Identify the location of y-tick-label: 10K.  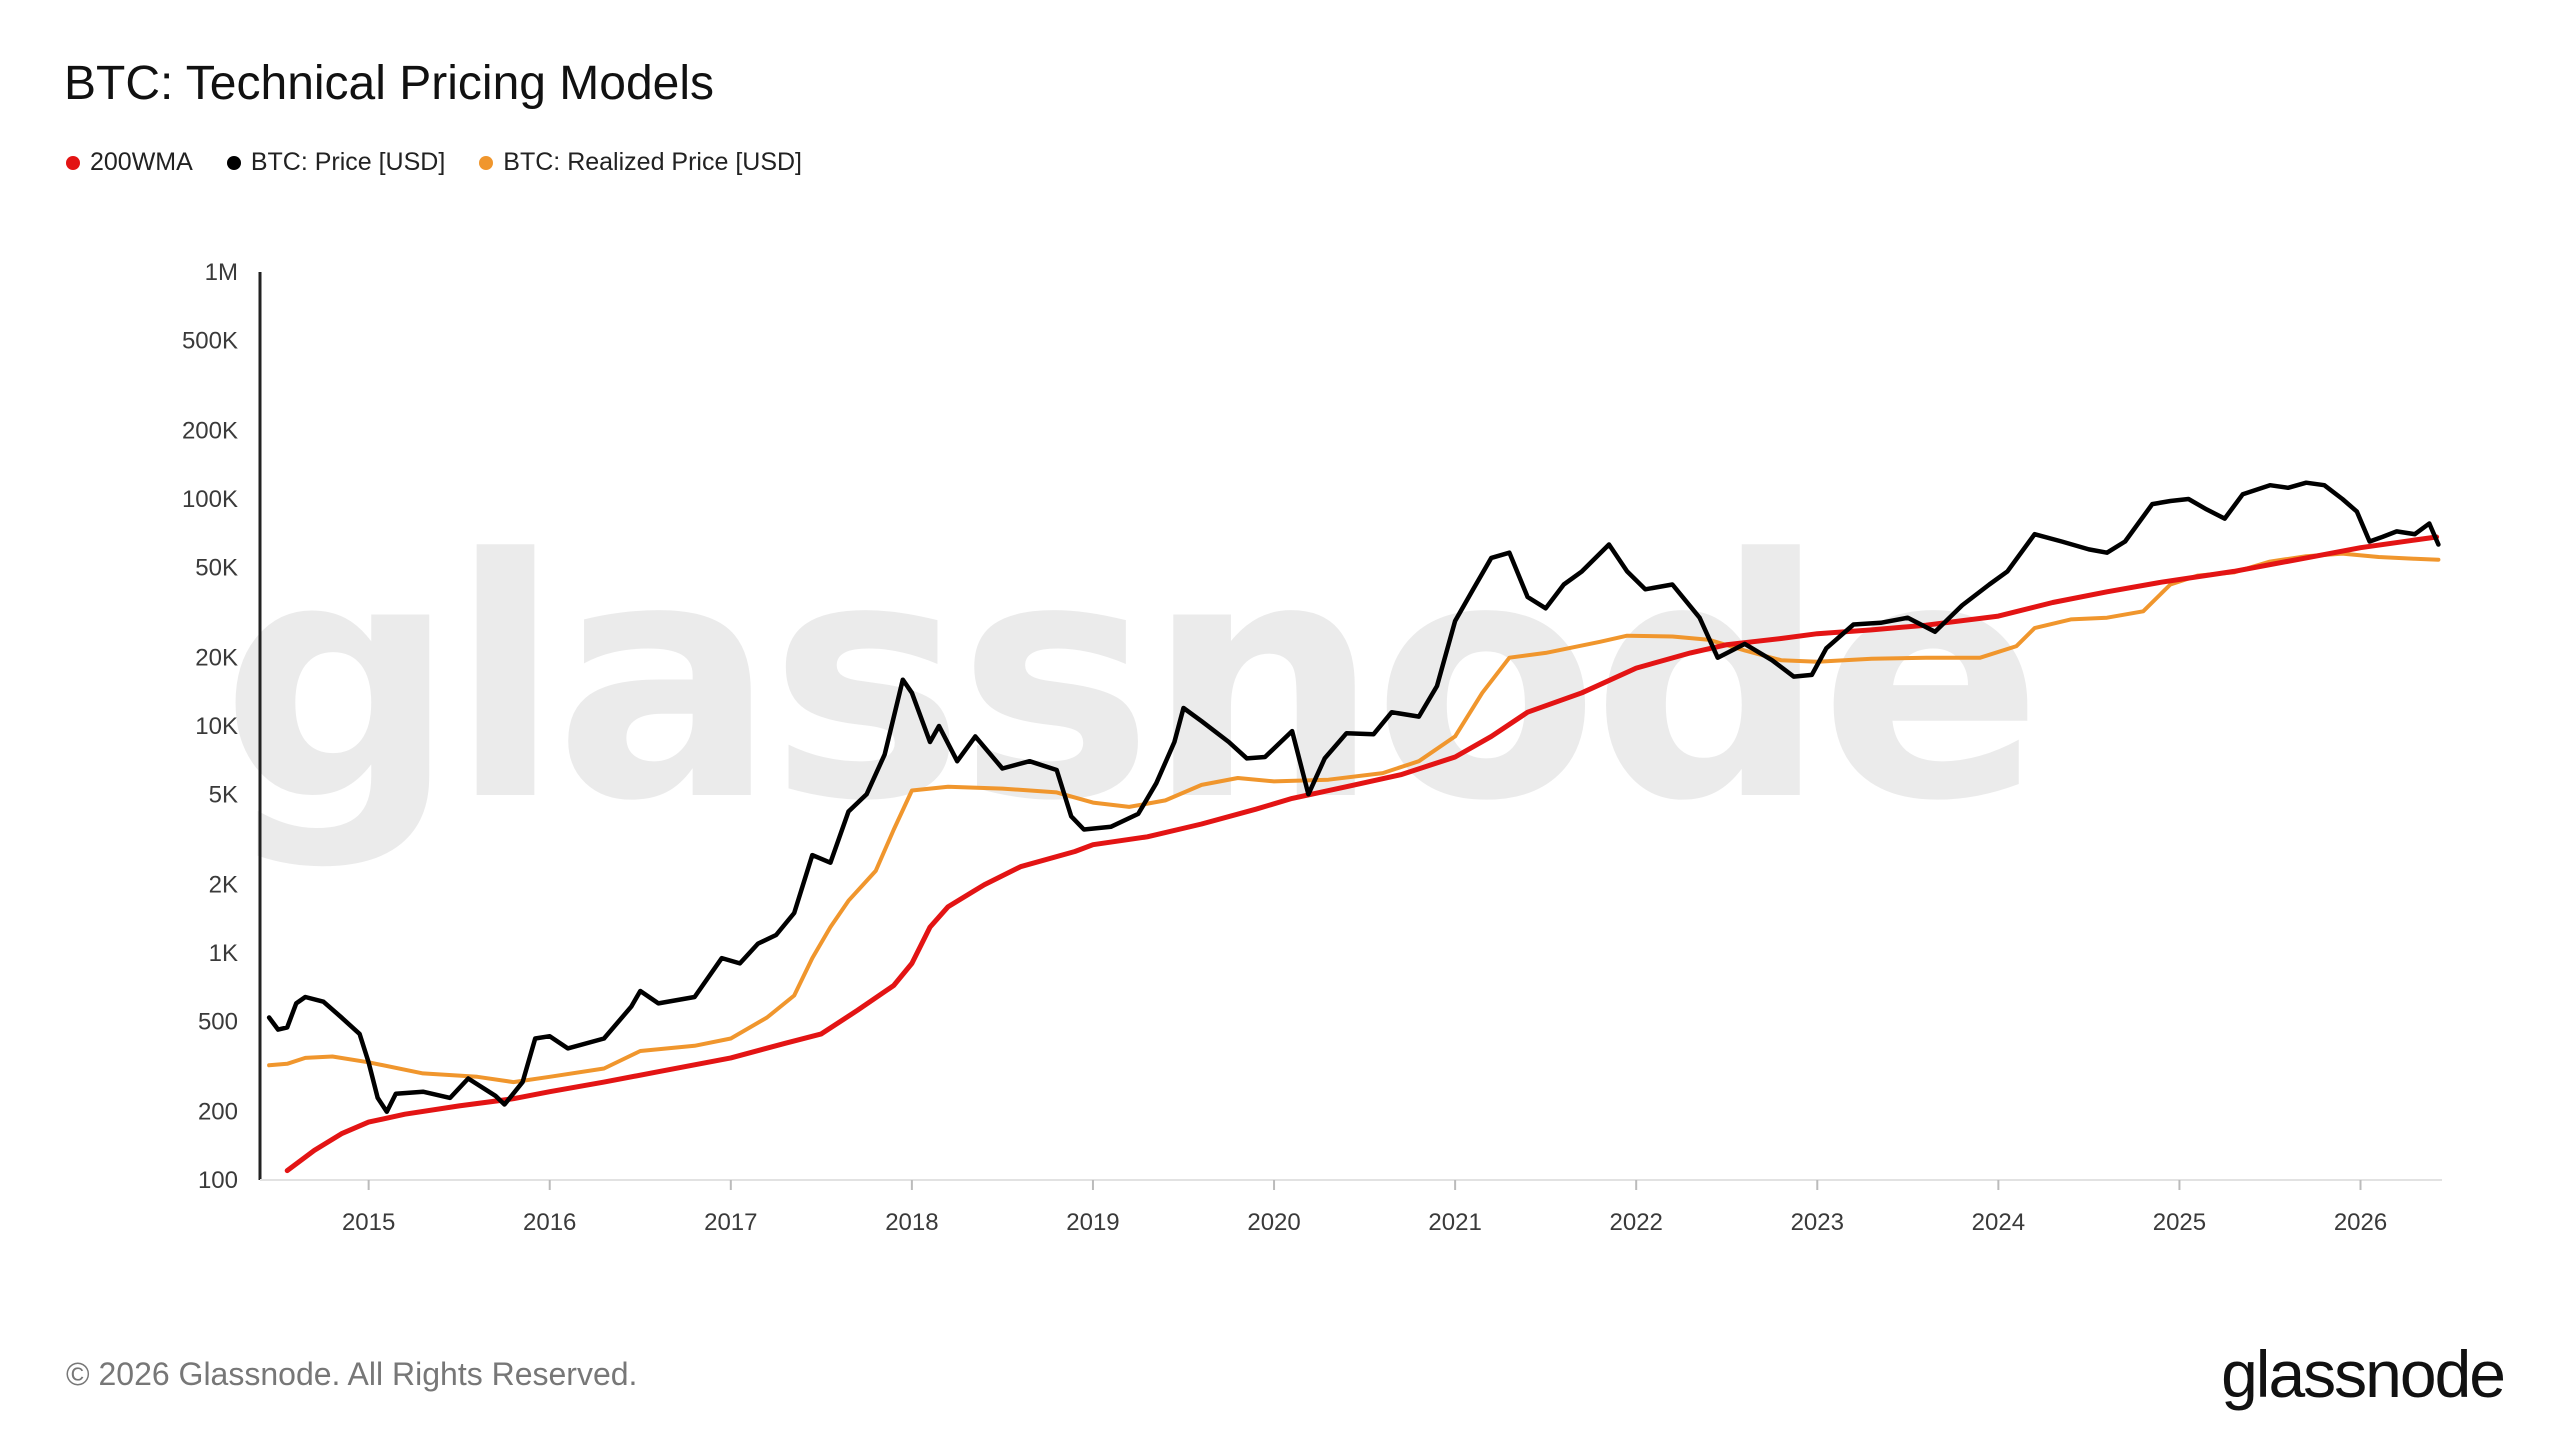
(216, 726).